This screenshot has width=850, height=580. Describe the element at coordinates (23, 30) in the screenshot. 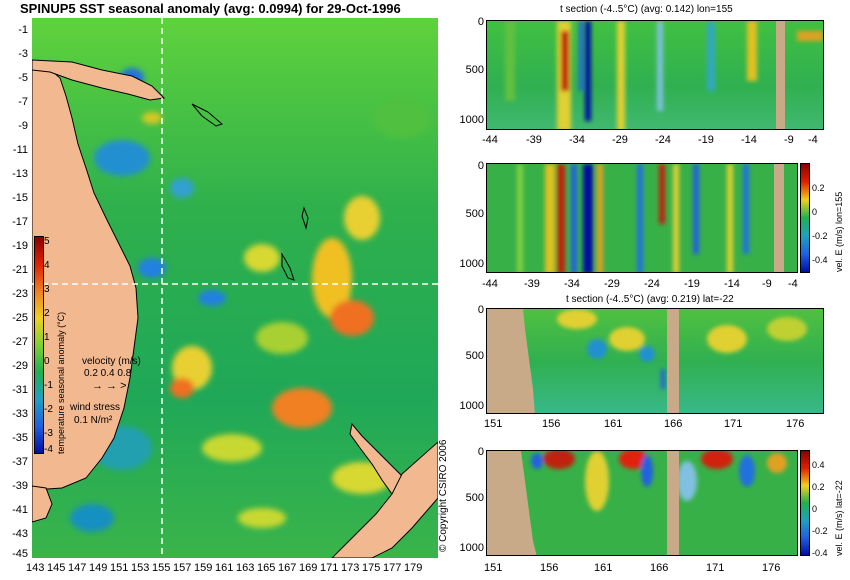

I see `lat-tick: -1` at that location.